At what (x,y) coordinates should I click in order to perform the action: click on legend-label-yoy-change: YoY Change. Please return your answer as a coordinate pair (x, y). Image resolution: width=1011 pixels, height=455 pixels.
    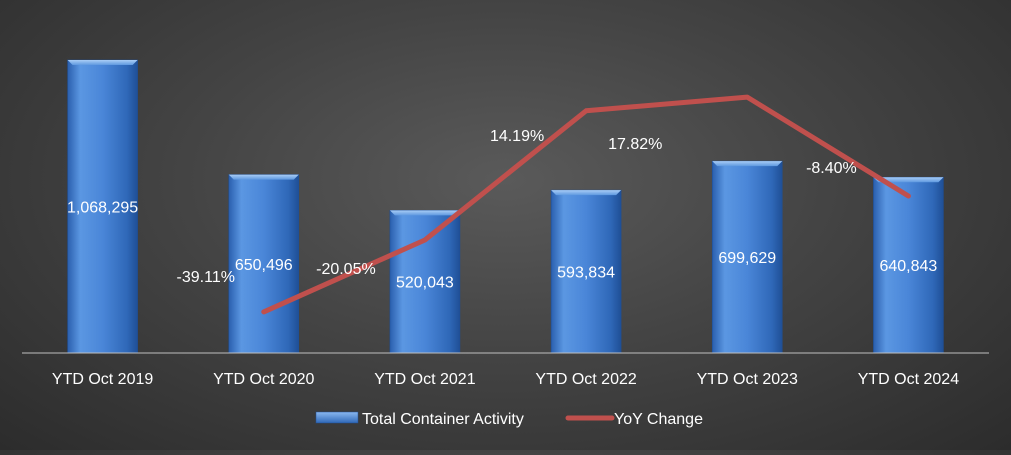
    Looking at the image, I should click on (658, 419).